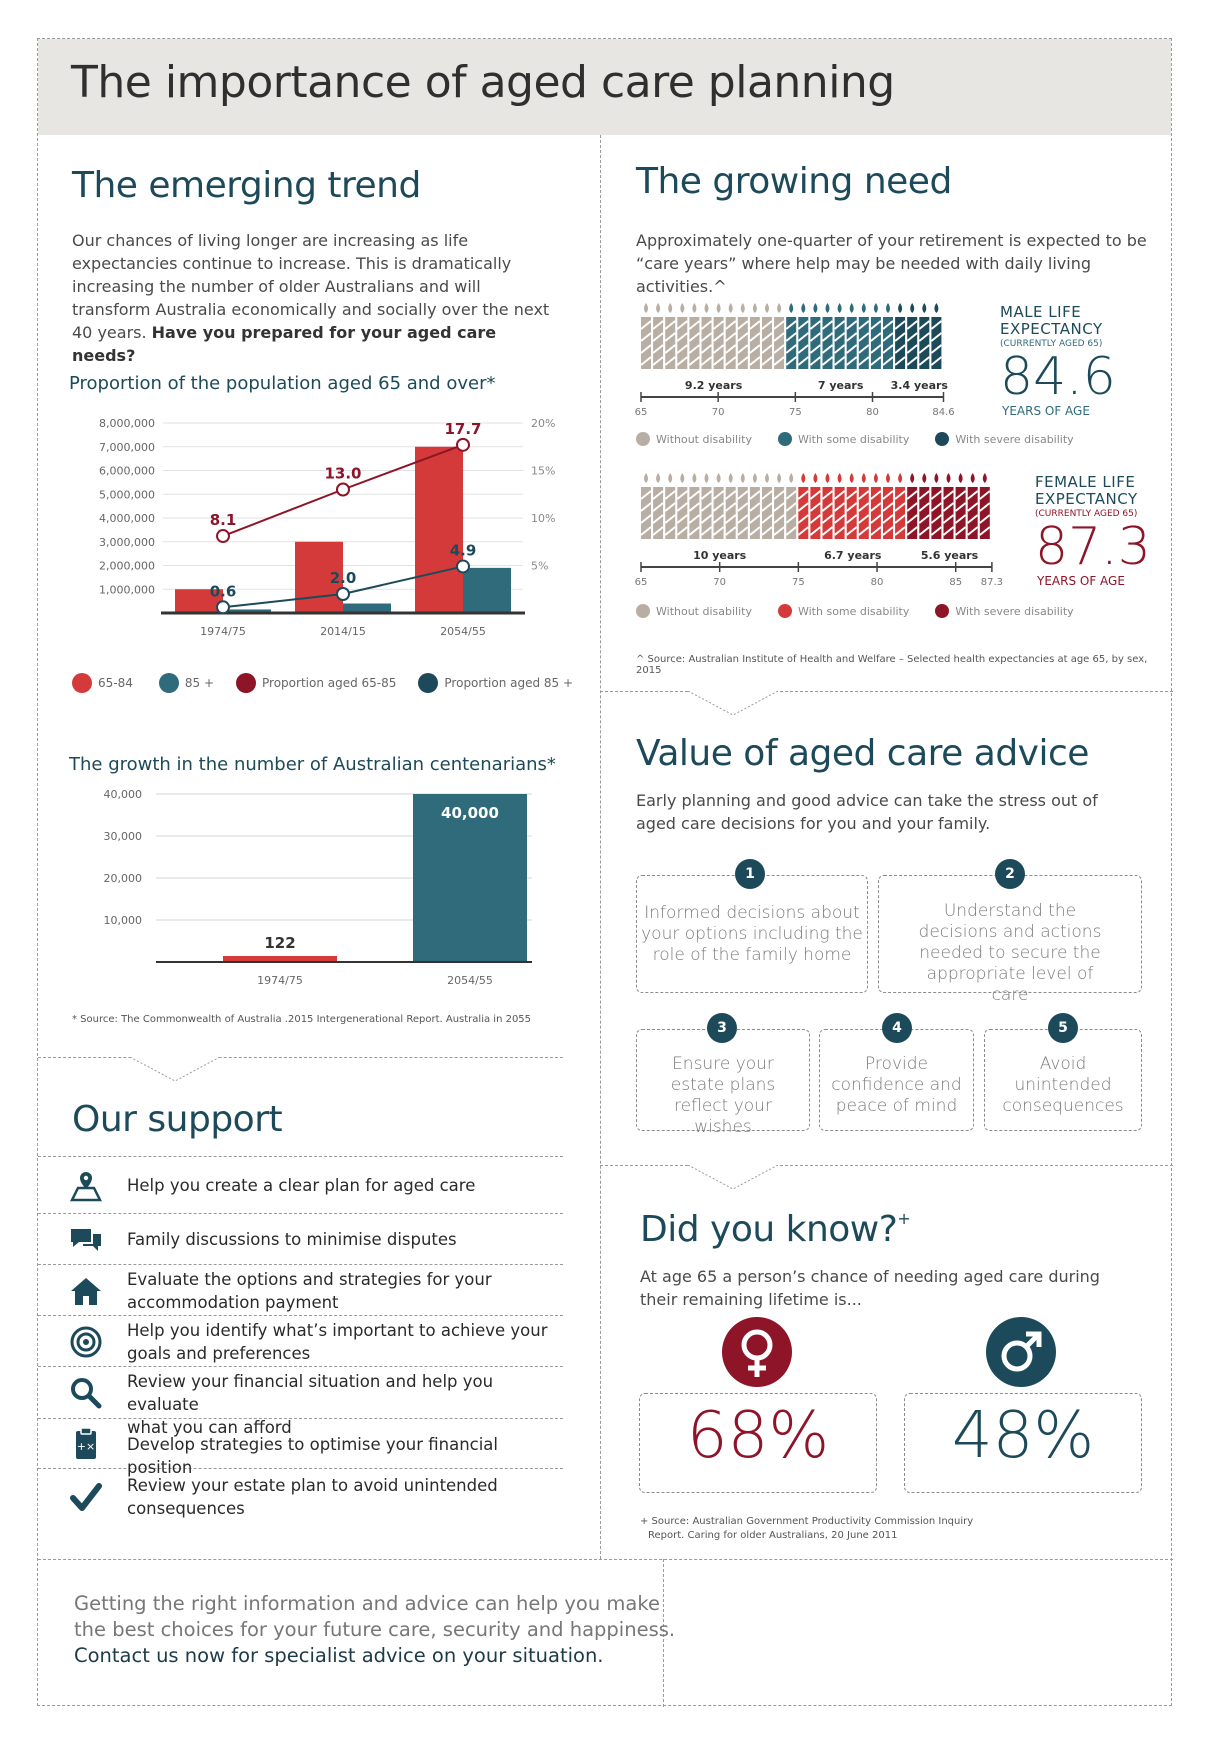 This screenshot has height=1744, width=1207. Describe the element at coordinates (1063, 1085) in the screenshot. I see `advice-text: Avoid unintended consequences` at that location.